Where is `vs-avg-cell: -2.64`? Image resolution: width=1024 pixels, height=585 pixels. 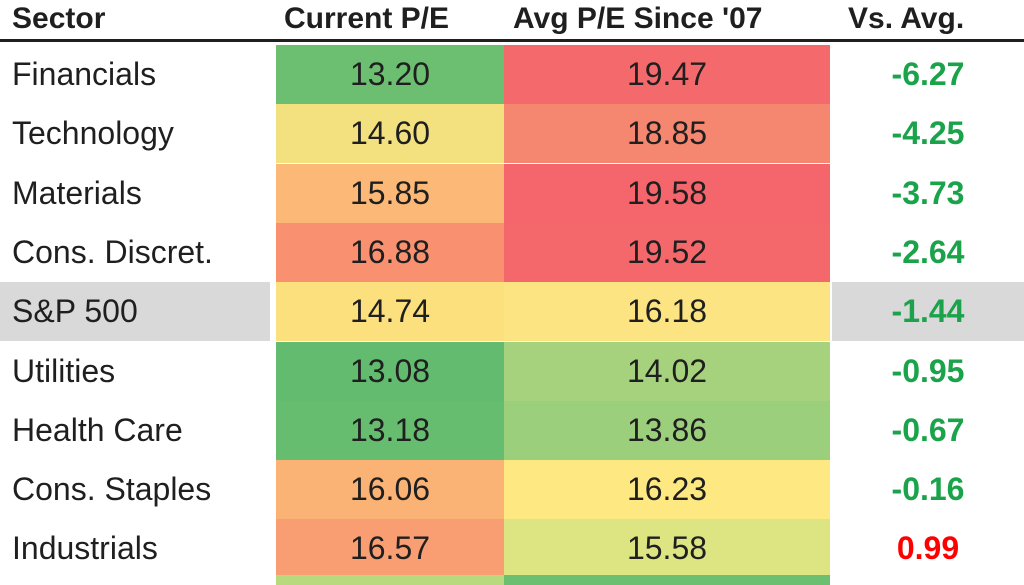 vs-avg-cell: -2.64 is located at coordinates (928, 251).